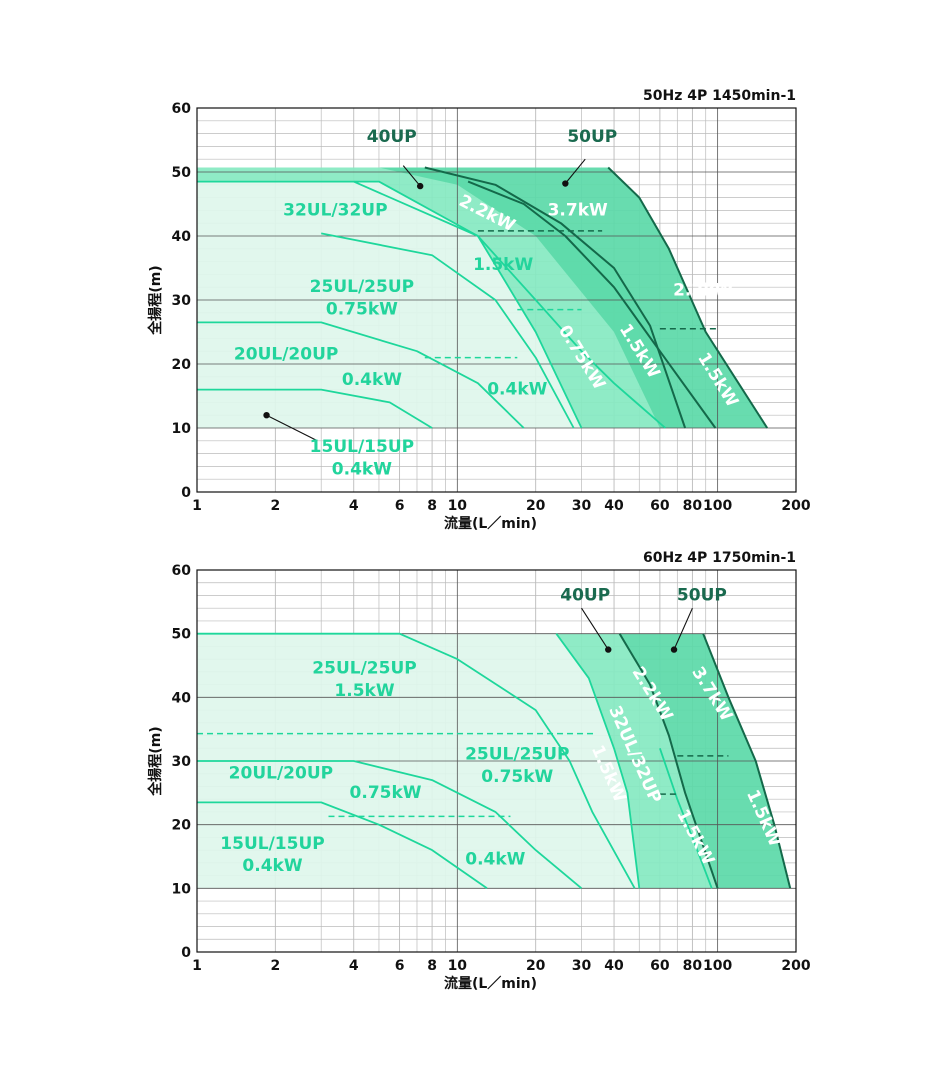 The width and height of the screenshot is (949, 1086). What do you see at coordinates (719, 558) in the screenshot?
I see `chart-title: 60Hz 4P 1750min-1` at bounding box center [719, 558].